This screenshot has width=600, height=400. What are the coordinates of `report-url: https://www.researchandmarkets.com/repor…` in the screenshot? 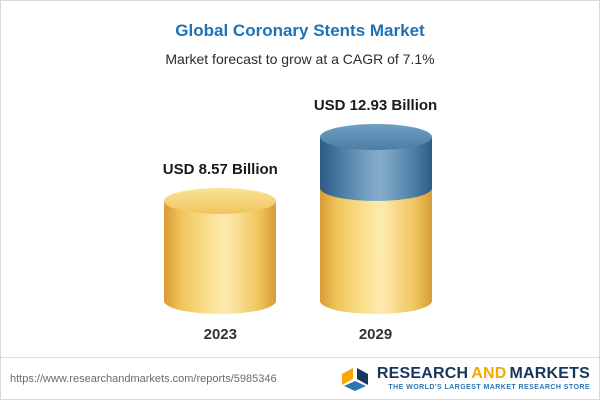 It's located at (143, 378).